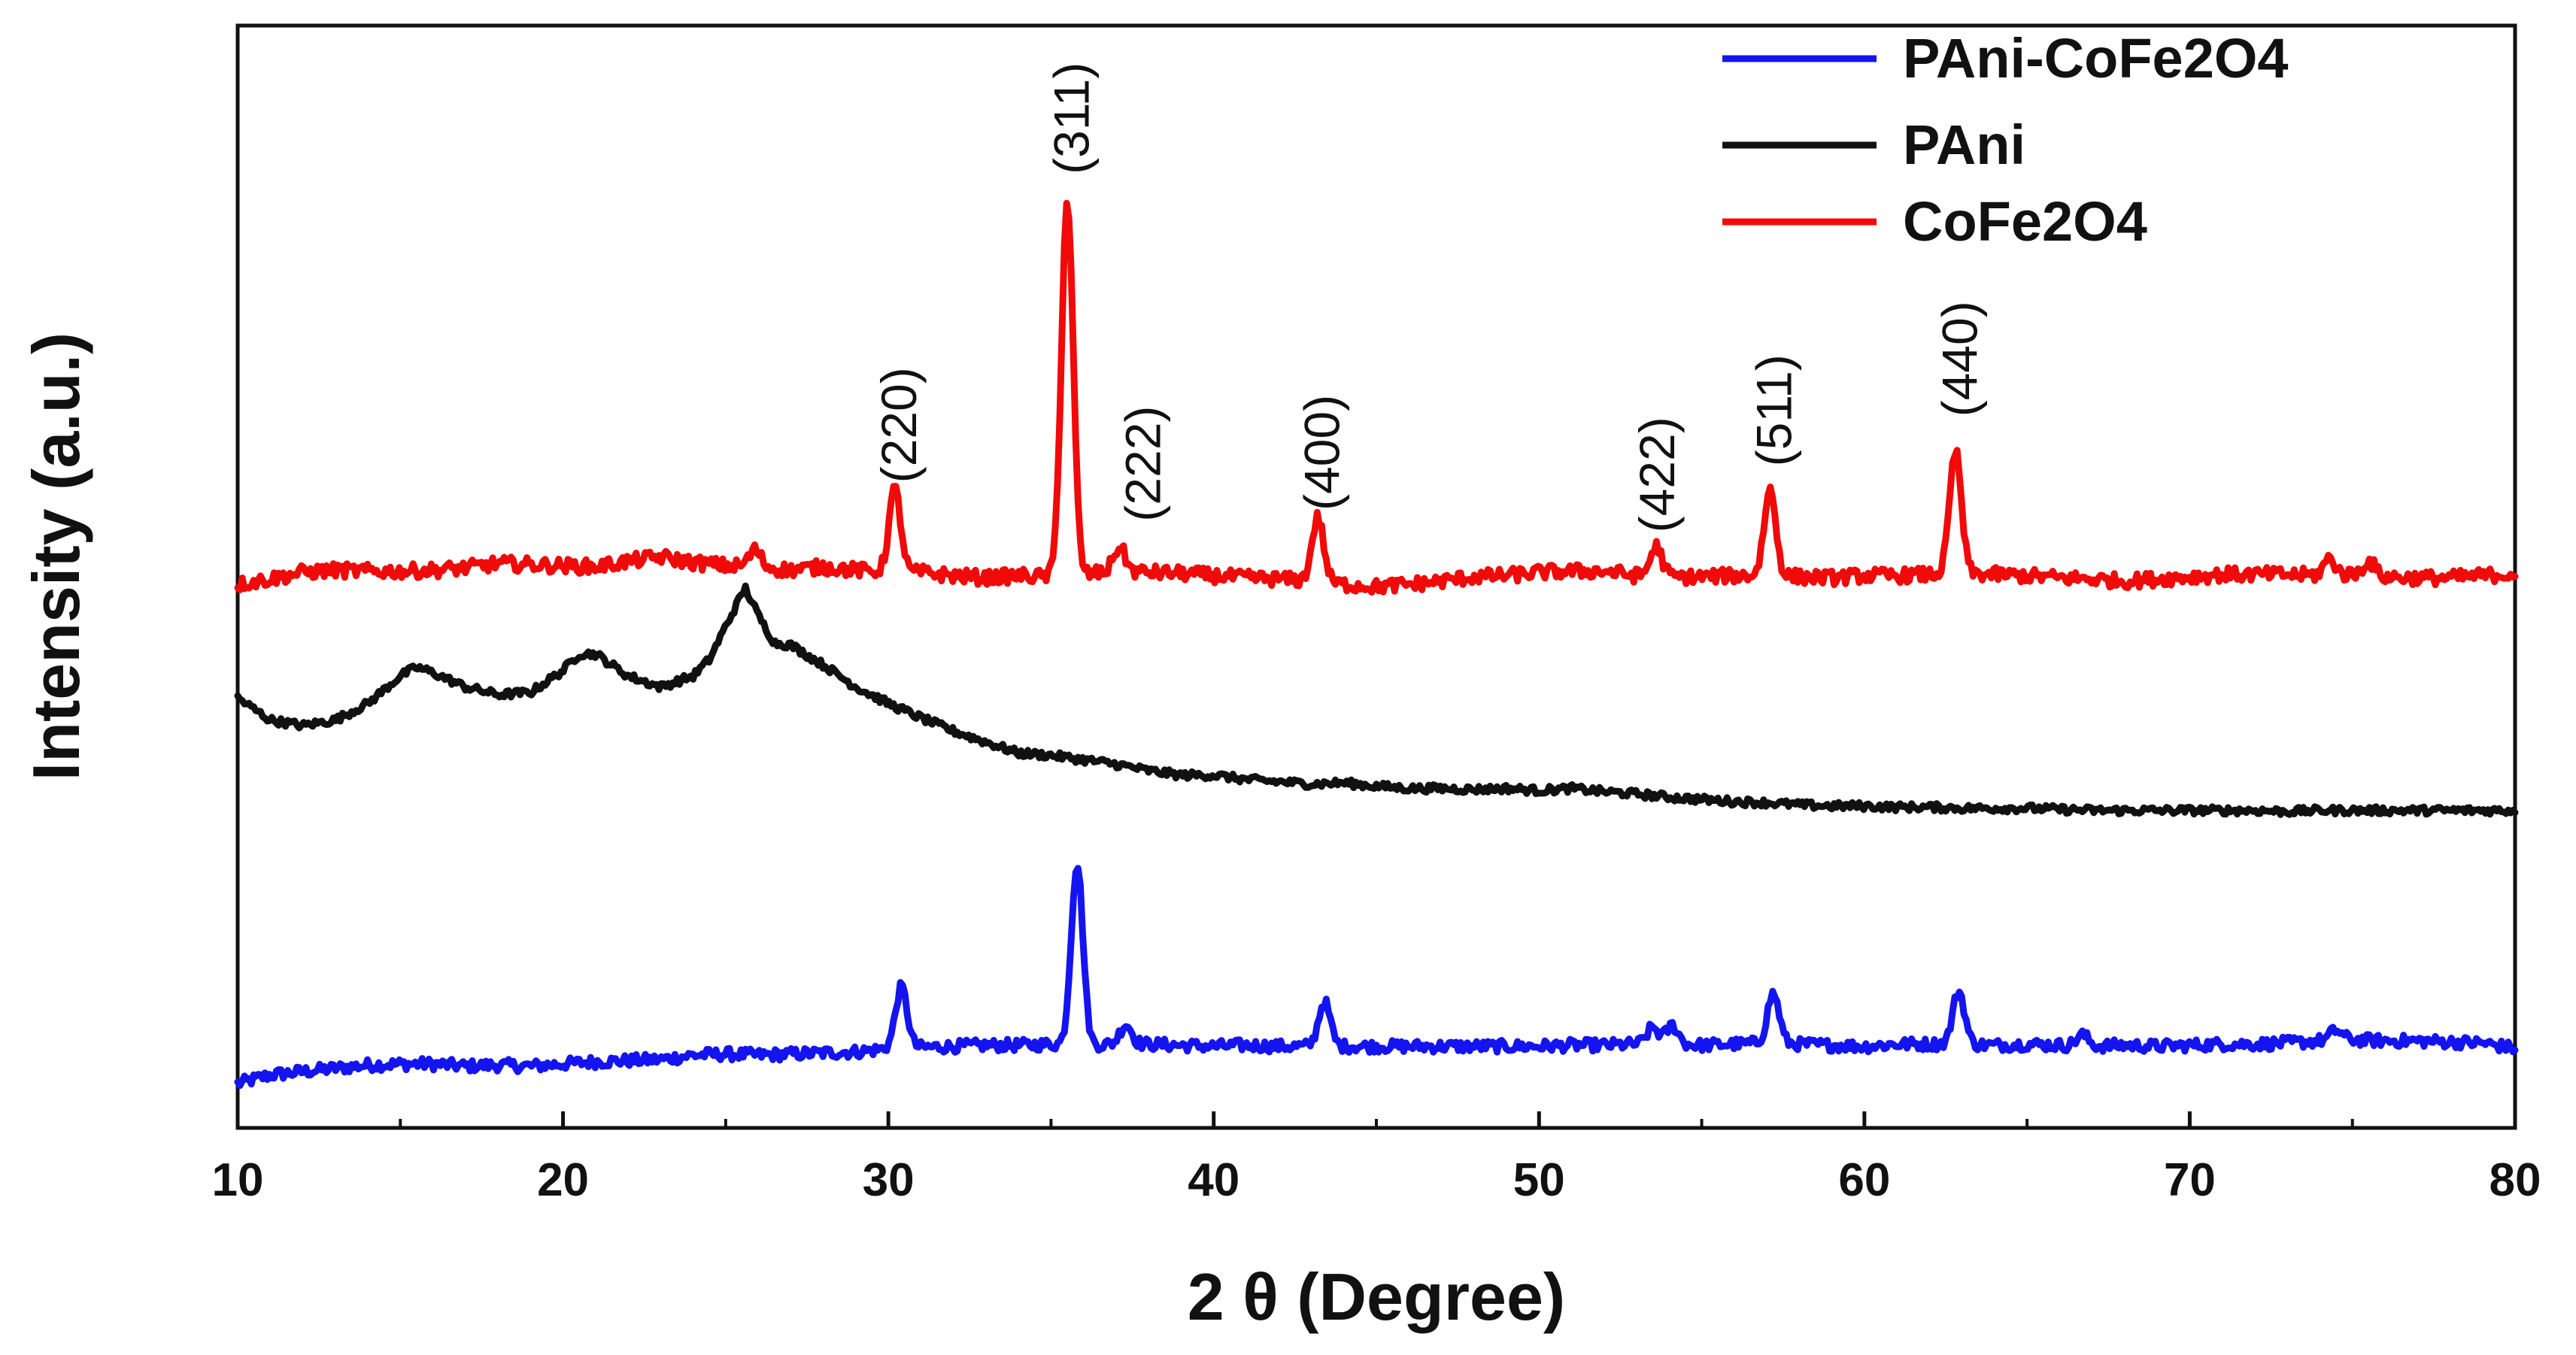 Image resolution: width=2576 pixels, height=1355 pixels. What do you see at coordinates (1322, 453) in the screenshot?
I see `peak-label-400: (400)` at bounding box center [1322, 453].